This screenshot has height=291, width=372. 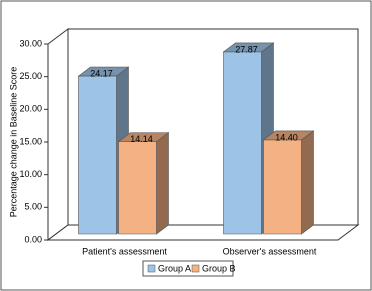 I want to click on x-tick-label: Observer's assessment, so click(x=270, y=251).